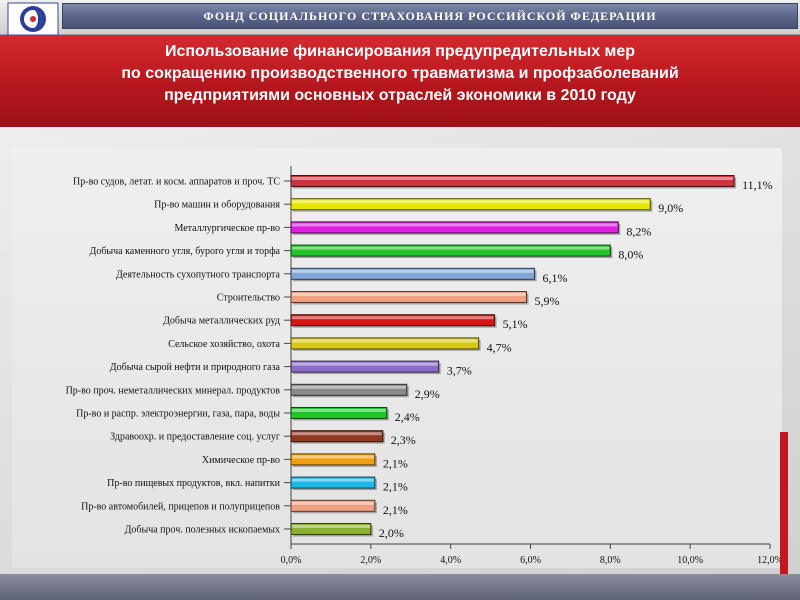 This screenshot has width=800, height=600. I want to click on x-tick-label: 10,0%, so click(690, 560).